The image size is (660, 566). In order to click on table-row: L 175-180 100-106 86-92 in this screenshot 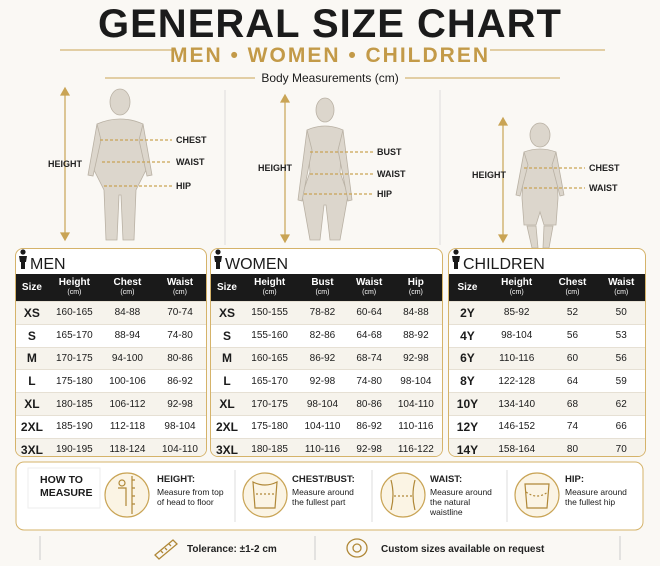, I will do `click(111, 381)`.